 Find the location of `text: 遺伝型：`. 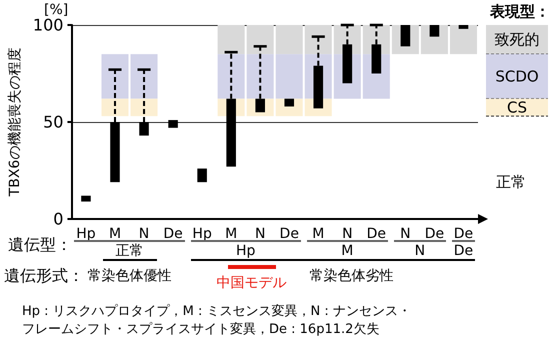

text: 遺伝型： is located at coordinates (40, 244).